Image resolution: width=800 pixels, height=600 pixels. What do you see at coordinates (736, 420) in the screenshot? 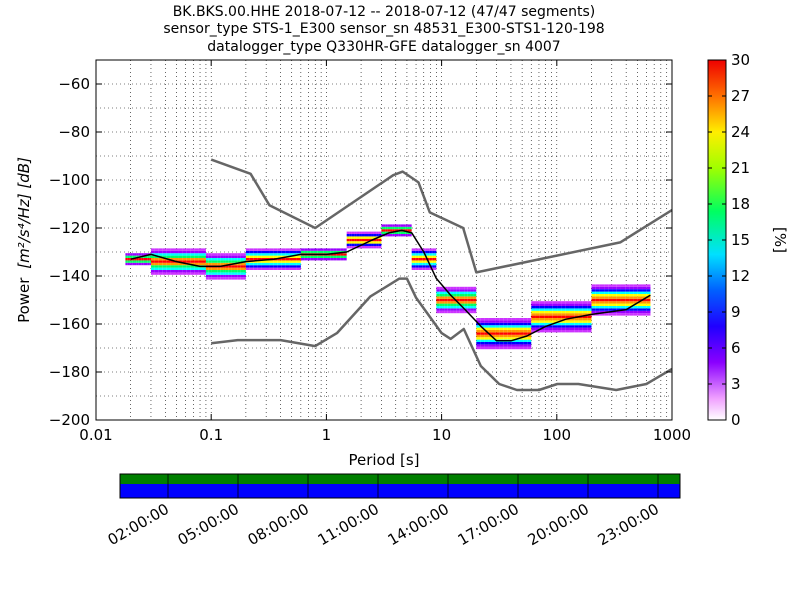
I see `colorbar-tick-label: 0` at bounding box center [736, 420].